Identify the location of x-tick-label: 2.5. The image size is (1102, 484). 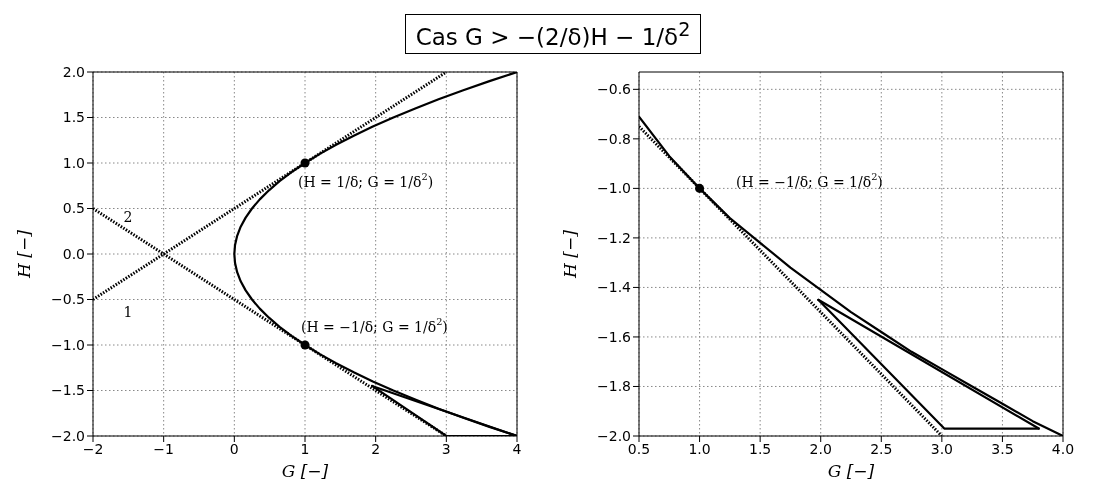
(881, 448).